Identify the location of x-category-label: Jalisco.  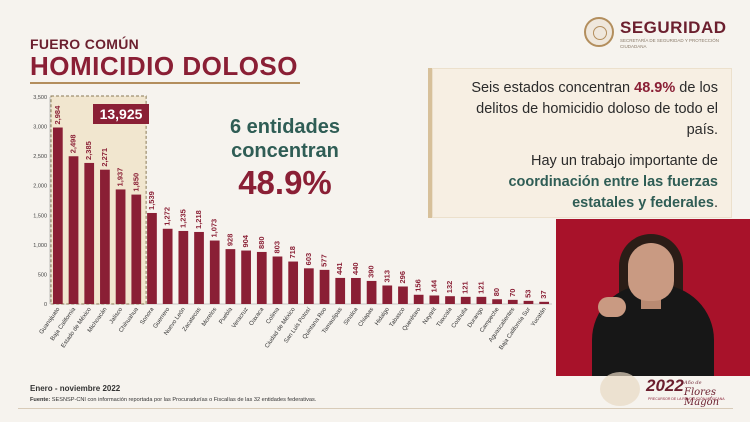
(117, 315).